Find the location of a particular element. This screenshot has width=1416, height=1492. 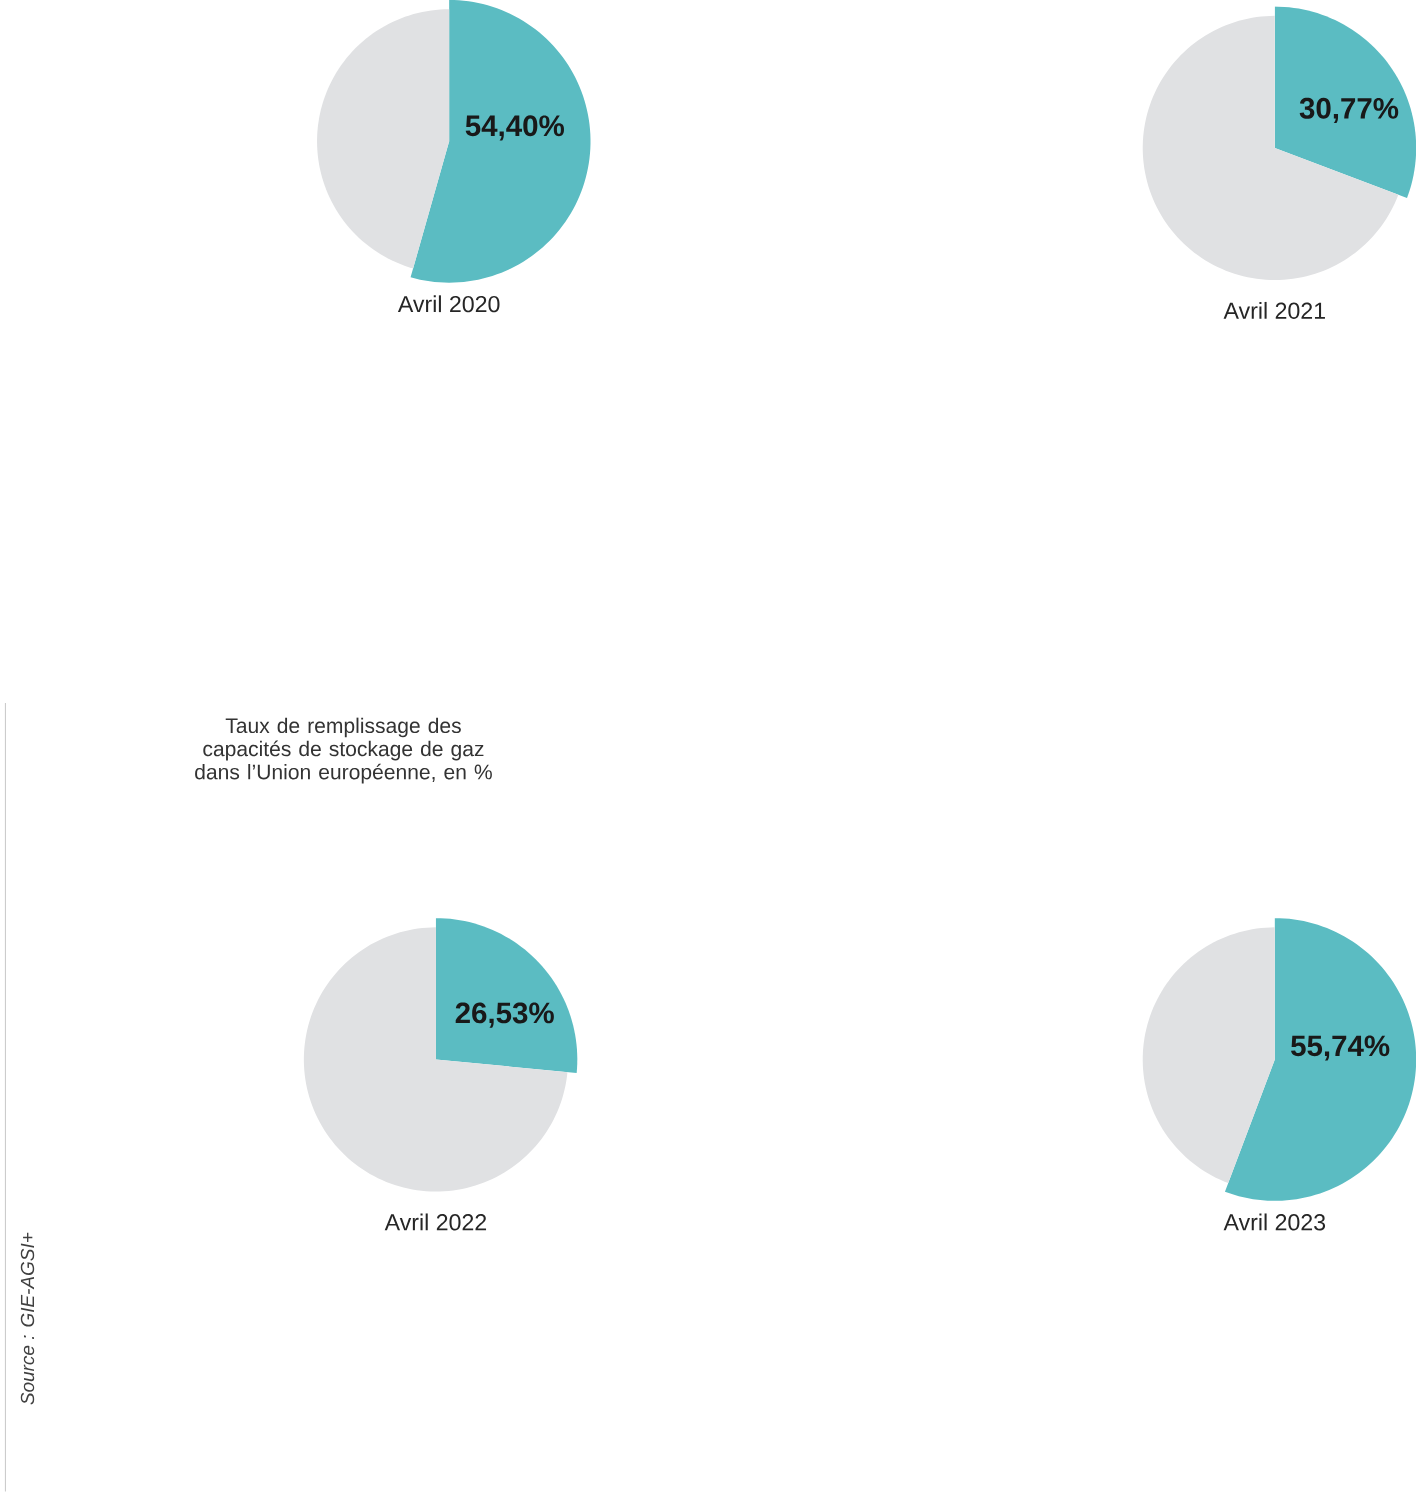

text: Avril 2021 is located at coordinates (1274, 310).